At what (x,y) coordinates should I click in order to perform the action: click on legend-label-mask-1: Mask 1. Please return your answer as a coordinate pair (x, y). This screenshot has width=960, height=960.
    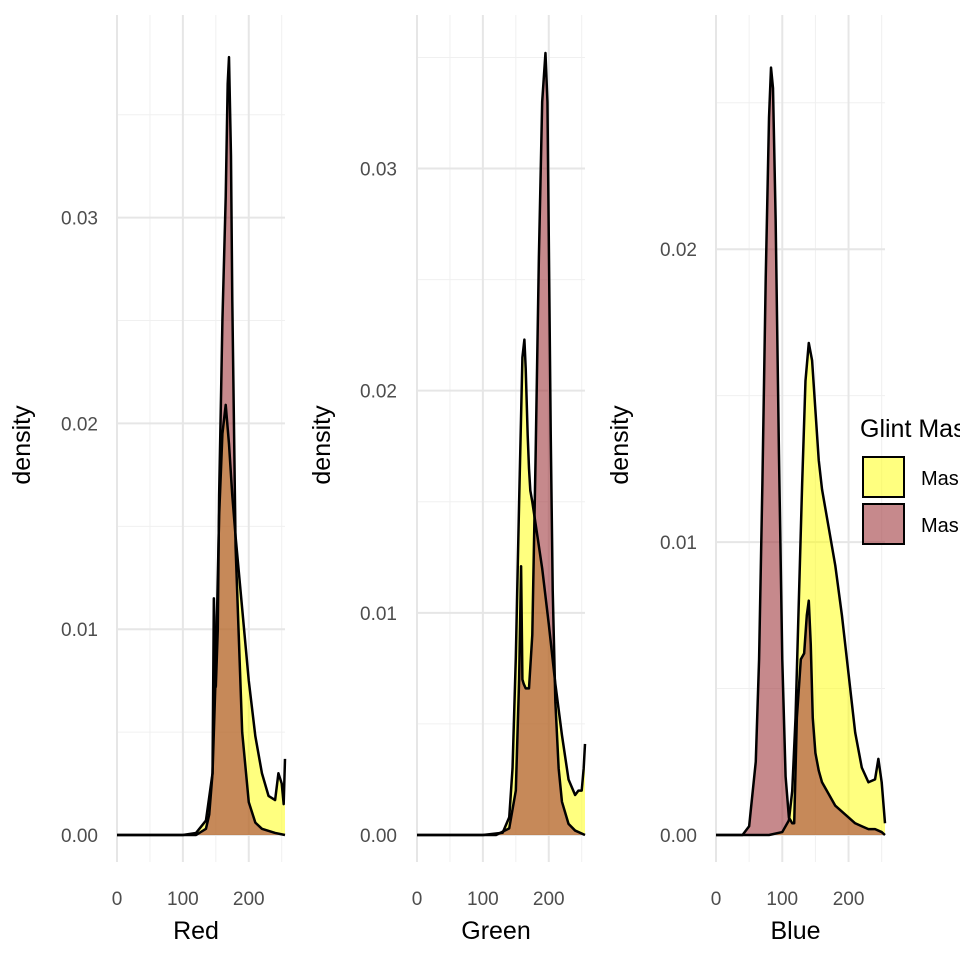
    Looking at the image, I should click on (940, 526).